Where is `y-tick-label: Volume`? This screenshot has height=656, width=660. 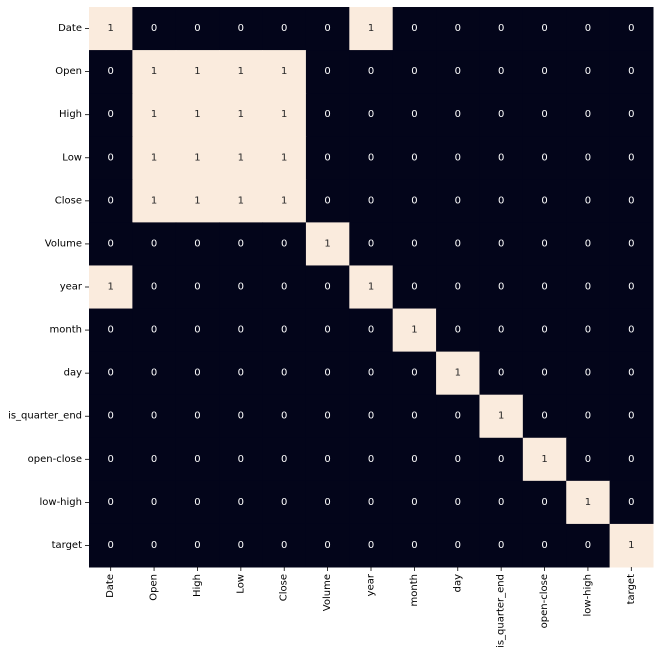 y-tick-label: Volume is located at coordinates (63, 243).